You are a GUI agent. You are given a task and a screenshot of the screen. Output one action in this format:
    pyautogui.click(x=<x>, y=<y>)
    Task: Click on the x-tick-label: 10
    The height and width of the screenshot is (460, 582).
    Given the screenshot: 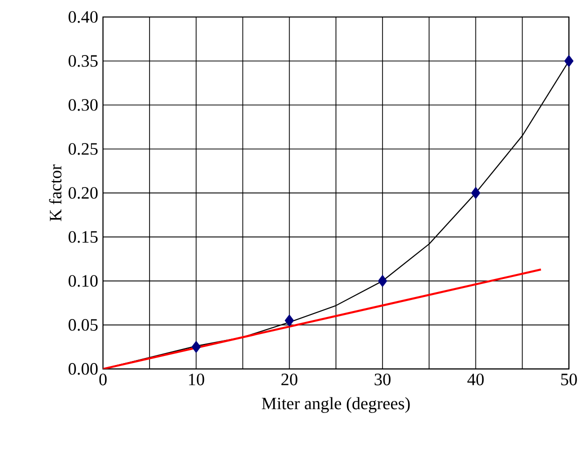 What is the action you would take?
    pyautogui.click(x=196, y=380)
    